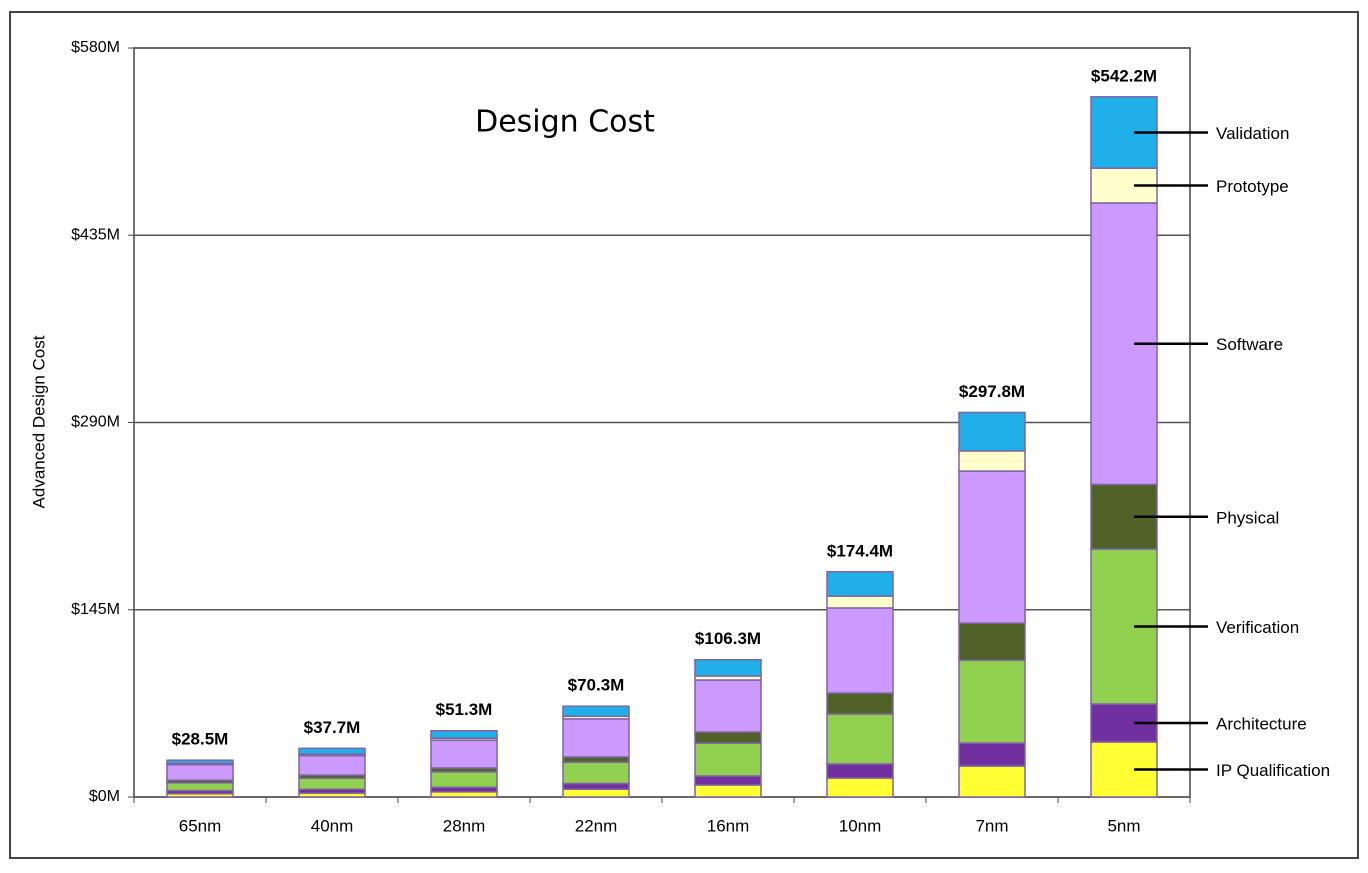  What do you see at coordinates (1249, 344) in the screenshot?
I see `legend-label: Software` at bounding box center [1249, 344].